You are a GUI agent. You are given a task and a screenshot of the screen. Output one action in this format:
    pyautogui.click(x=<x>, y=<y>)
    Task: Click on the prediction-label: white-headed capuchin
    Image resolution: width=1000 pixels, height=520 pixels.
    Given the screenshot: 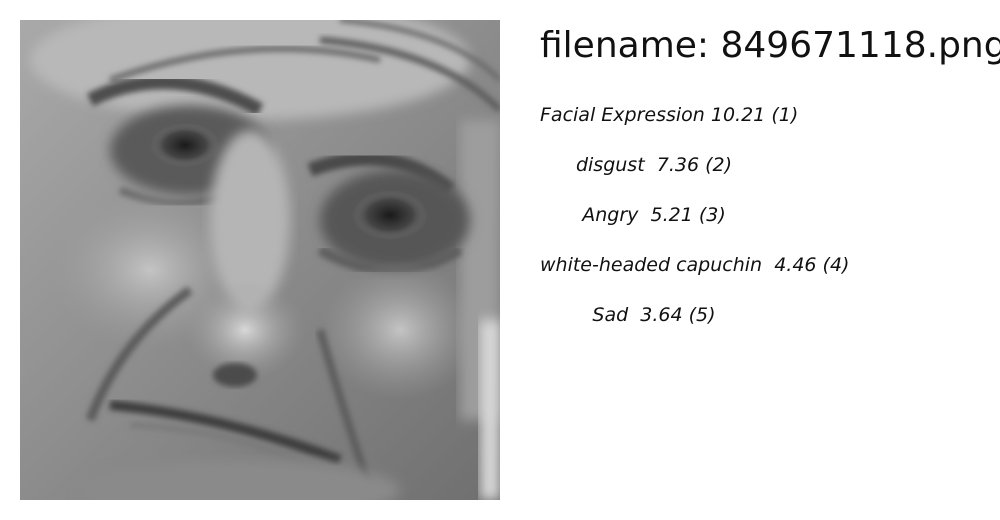 What is the action you would take?
    pyautogui.click(x=651, y=265)
    